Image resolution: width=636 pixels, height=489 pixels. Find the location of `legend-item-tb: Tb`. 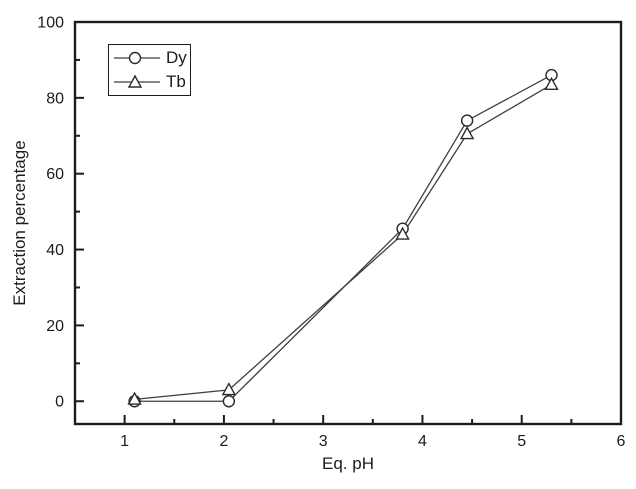

legend-item-tb: Tb is located at coordinates (150, 82).